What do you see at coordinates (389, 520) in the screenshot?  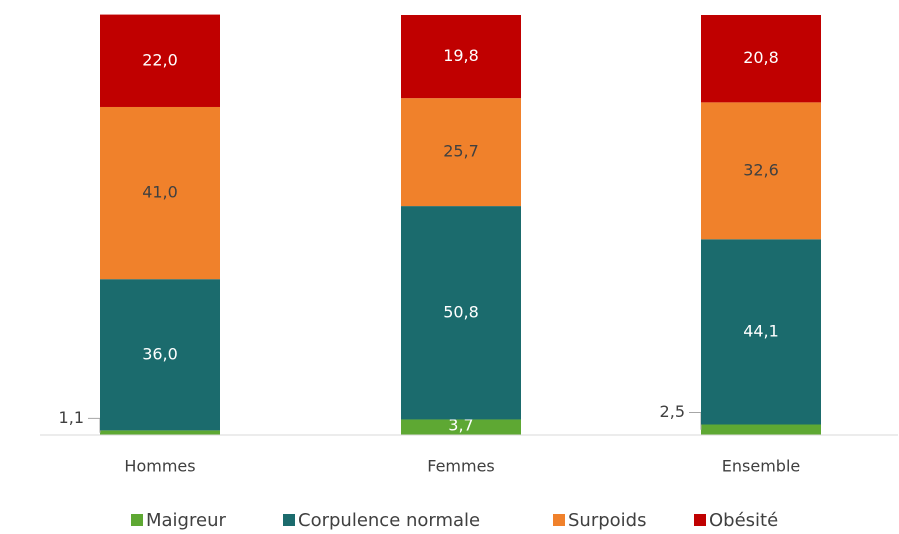 I see `legend-label: Corpulence normale` at bounding box center [389, 520].